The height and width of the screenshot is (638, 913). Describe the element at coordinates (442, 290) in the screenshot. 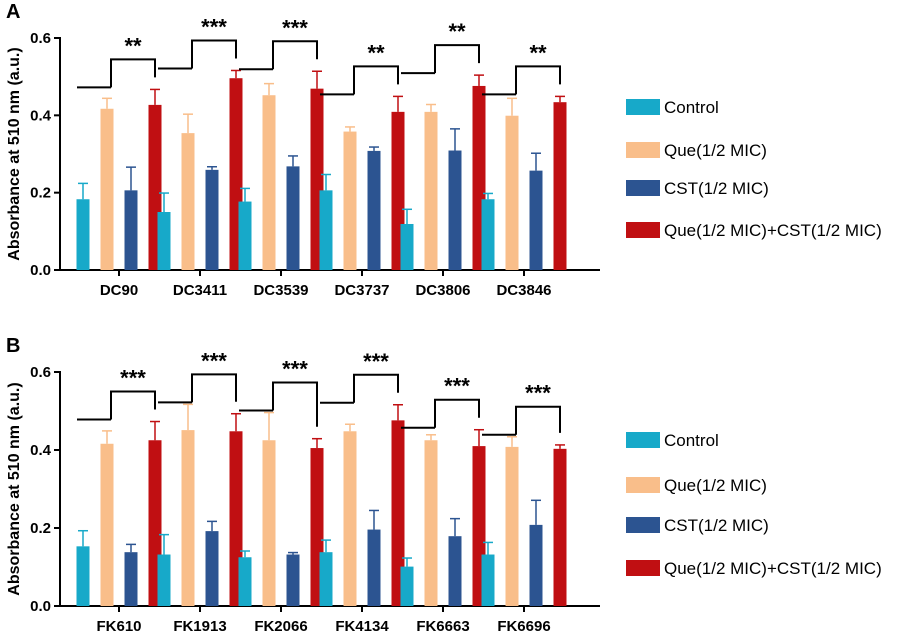

I see `x-tick-label: DC3806` at that location.